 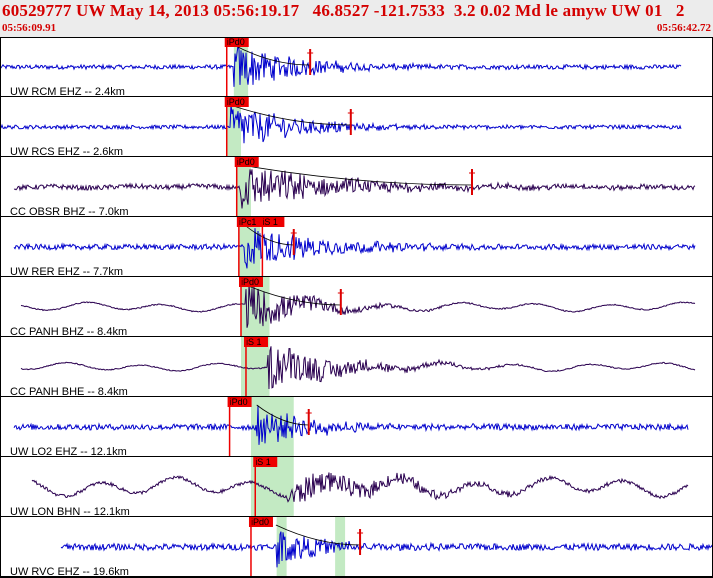 I want to click on trace-4: iPc1 iS 1 UW RER EHZ -- 7.7km, so click(x=356, y=247).